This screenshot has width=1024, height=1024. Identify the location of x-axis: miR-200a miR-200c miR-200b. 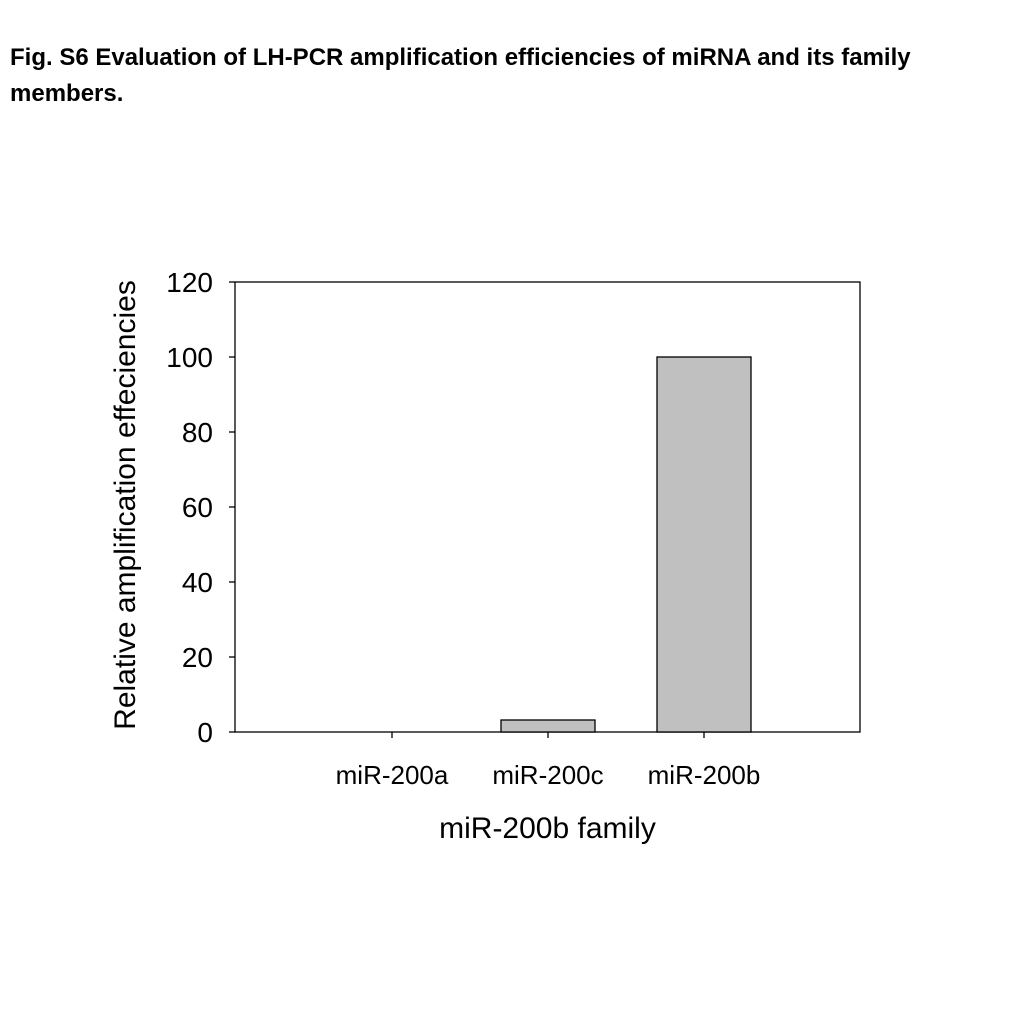
(548, 761).